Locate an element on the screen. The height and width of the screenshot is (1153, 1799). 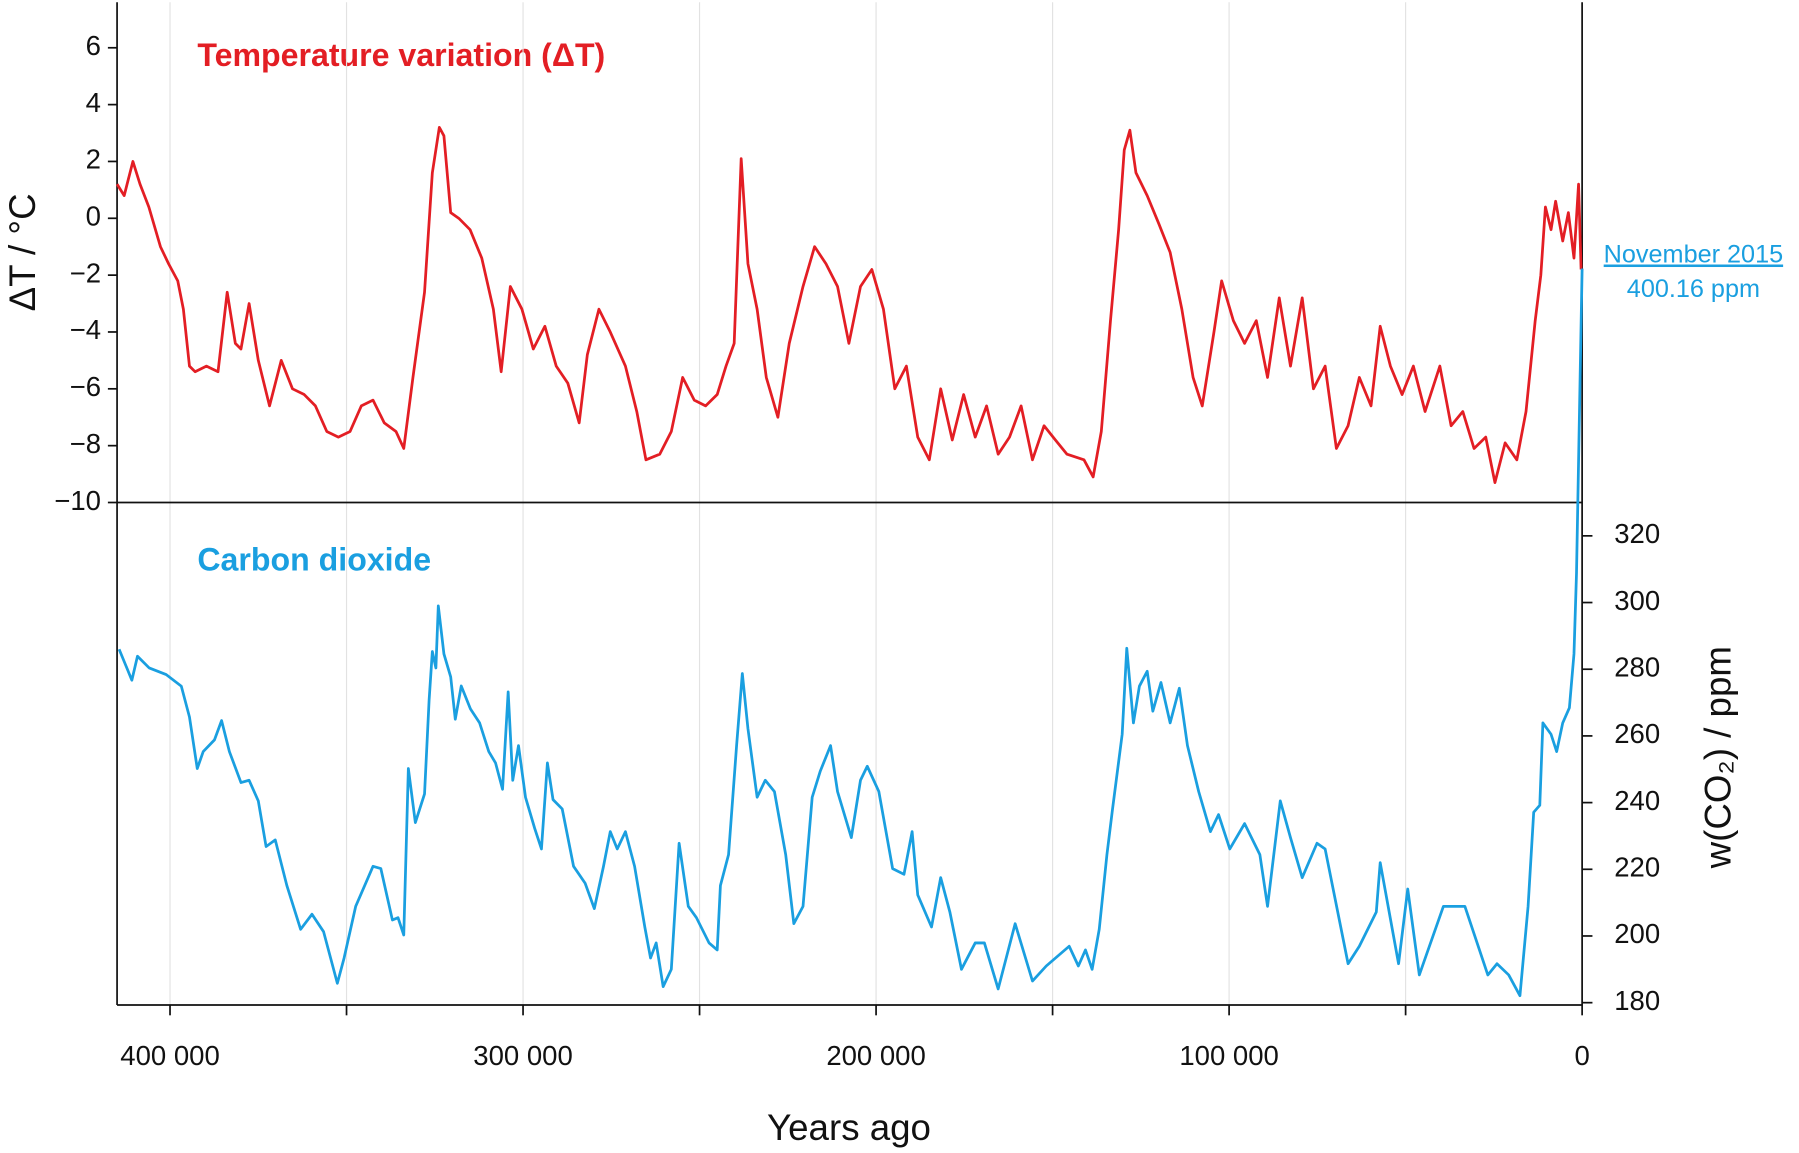
annotation-date: November 2015 is located at coordinates (1693, 255).